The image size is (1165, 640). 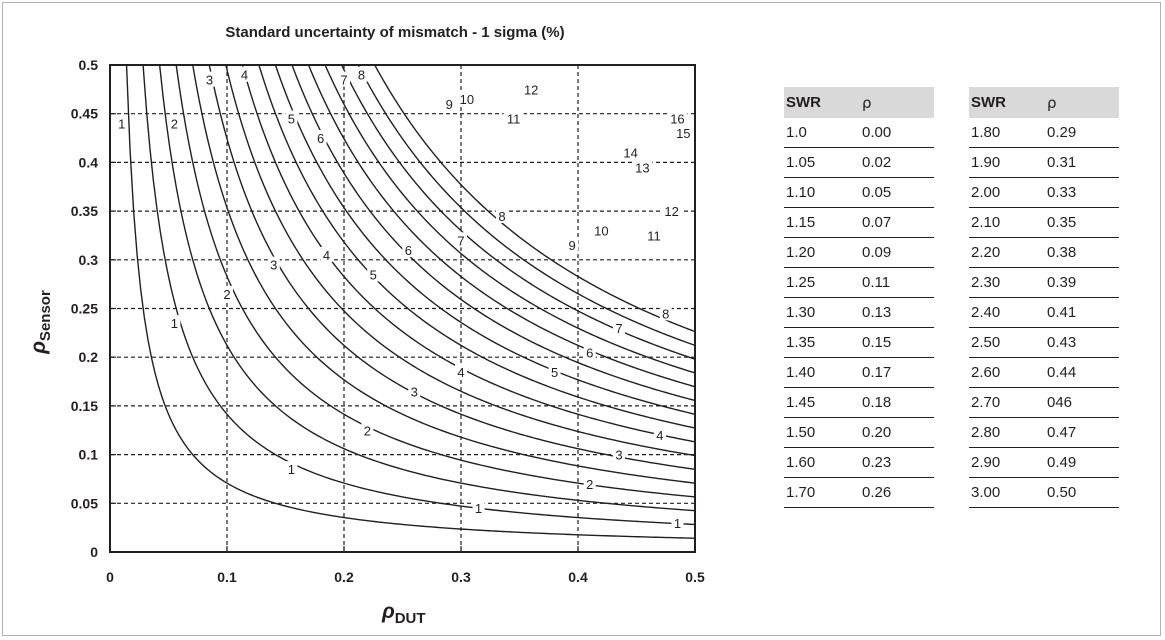 I want to click on rho-cell: 0.15, so click(x=877, y=342).